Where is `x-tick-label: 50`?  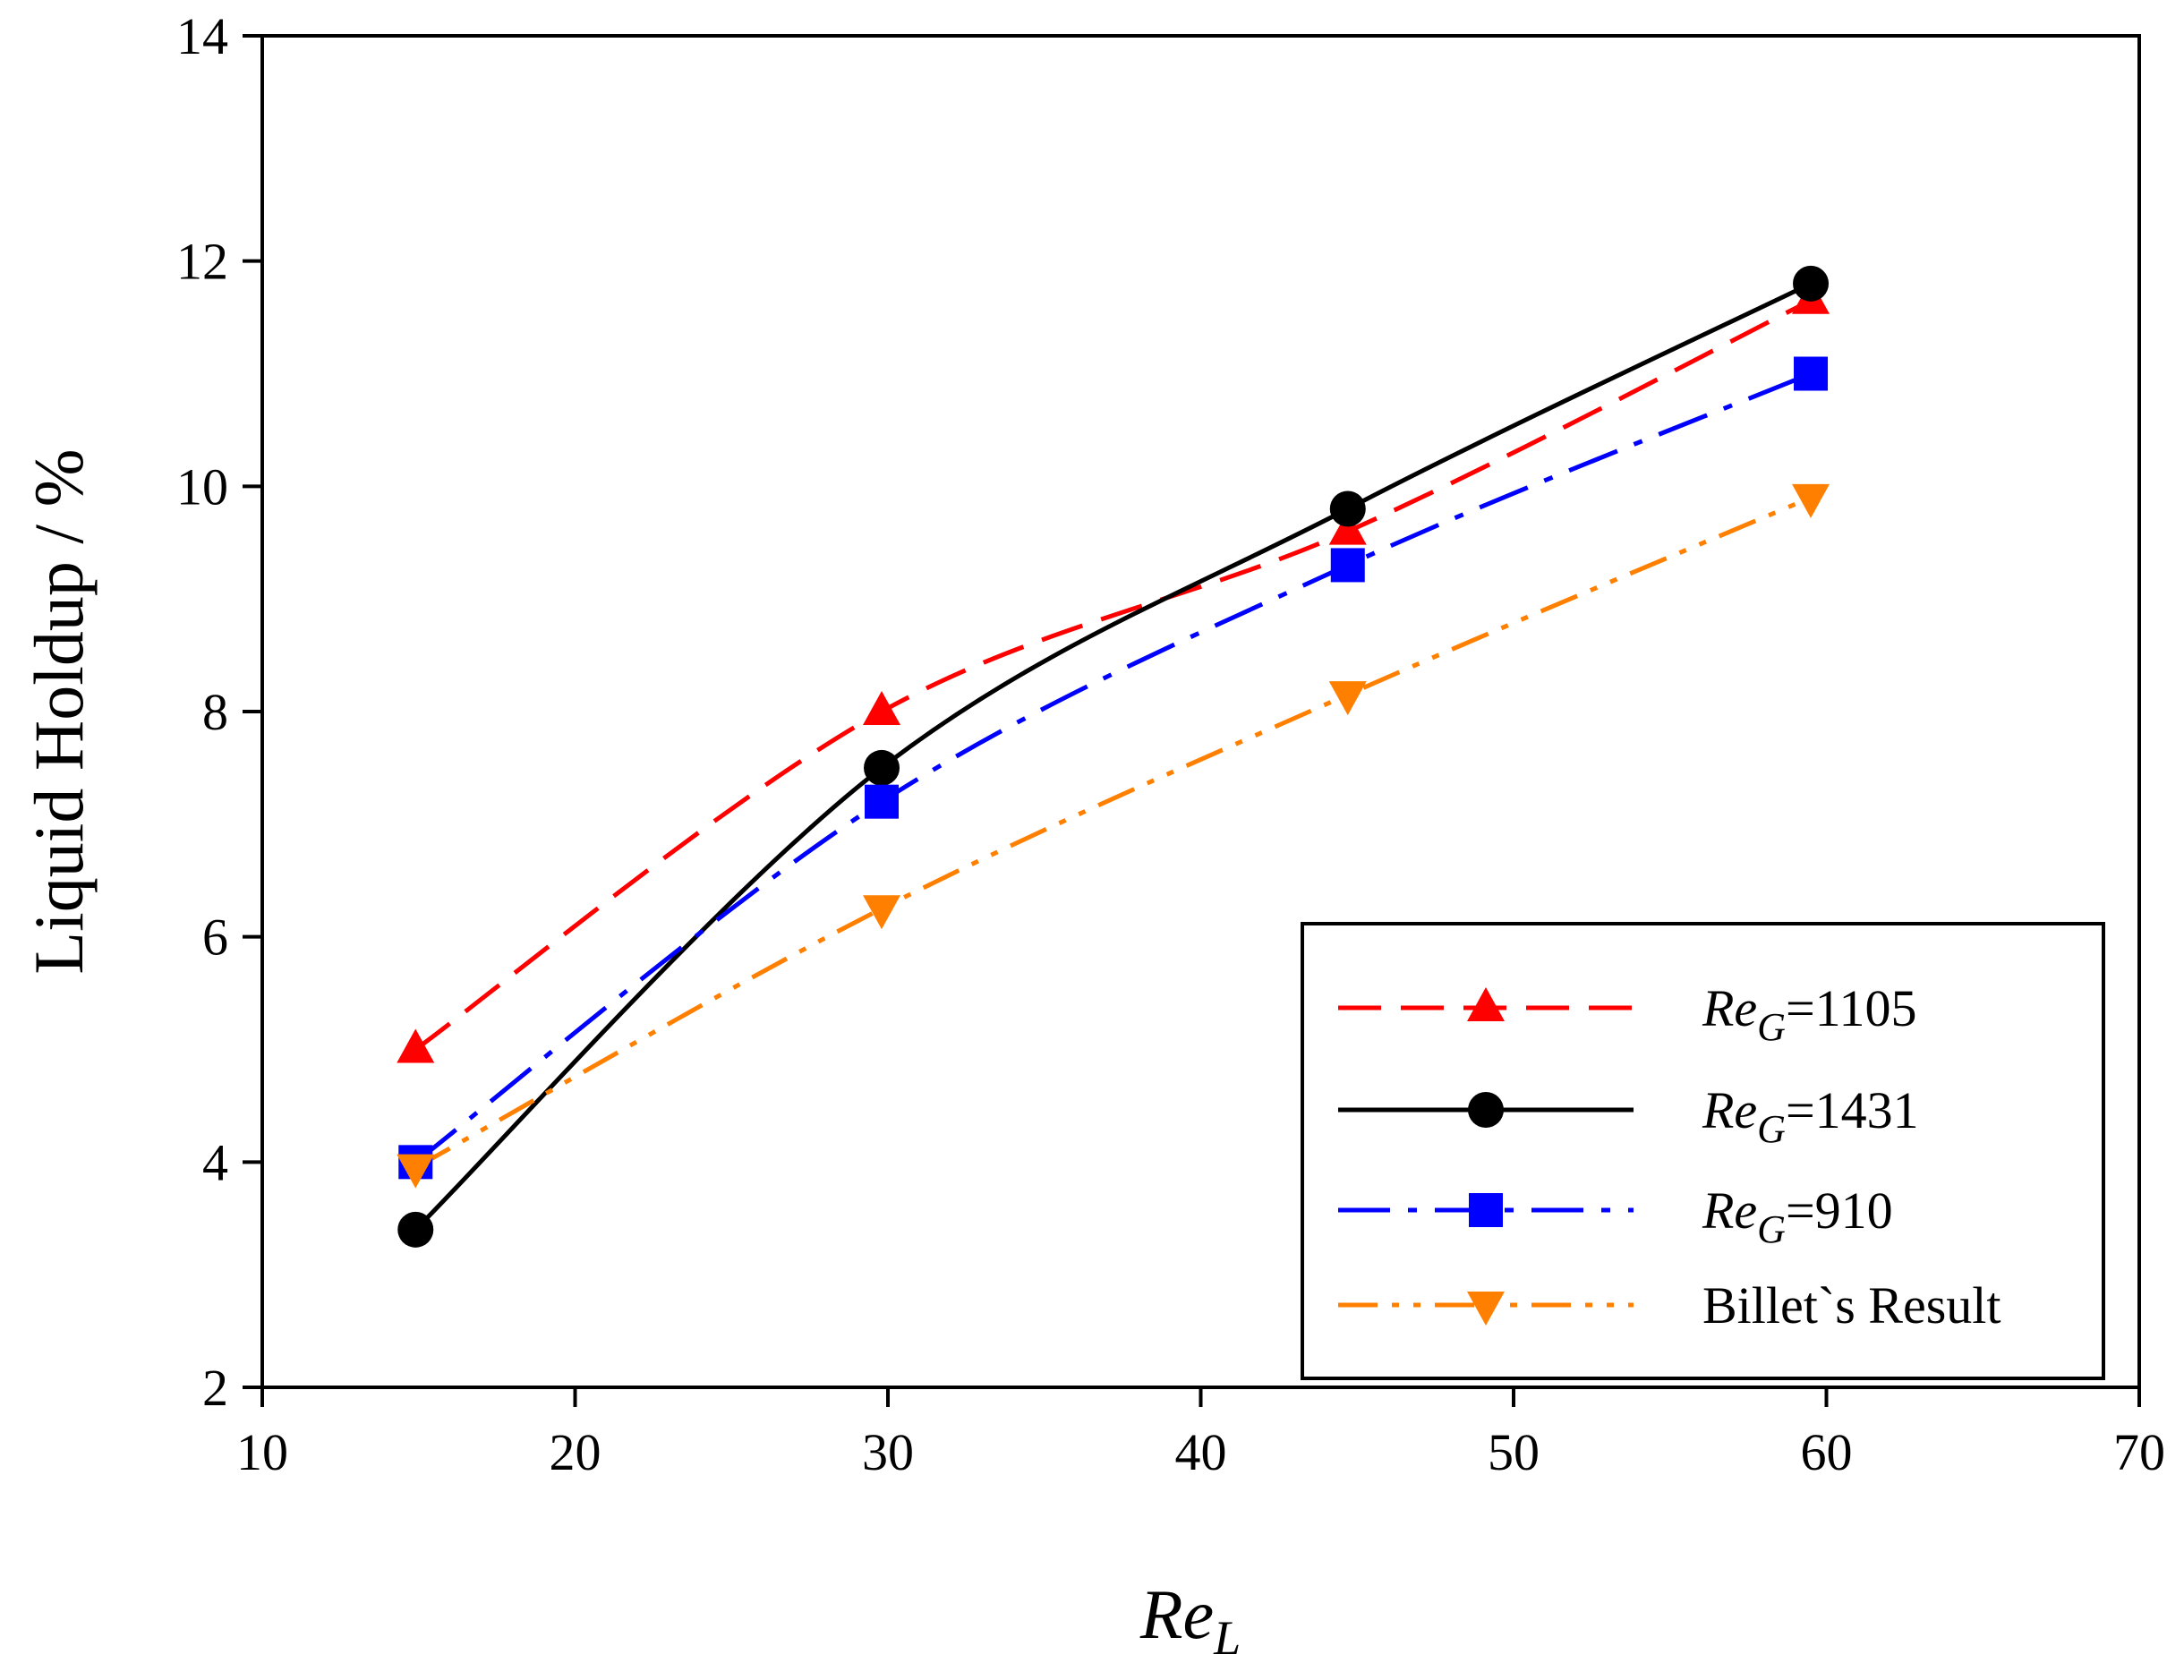
x-tick-label: 50 is located at coordinates (1514, 1452).